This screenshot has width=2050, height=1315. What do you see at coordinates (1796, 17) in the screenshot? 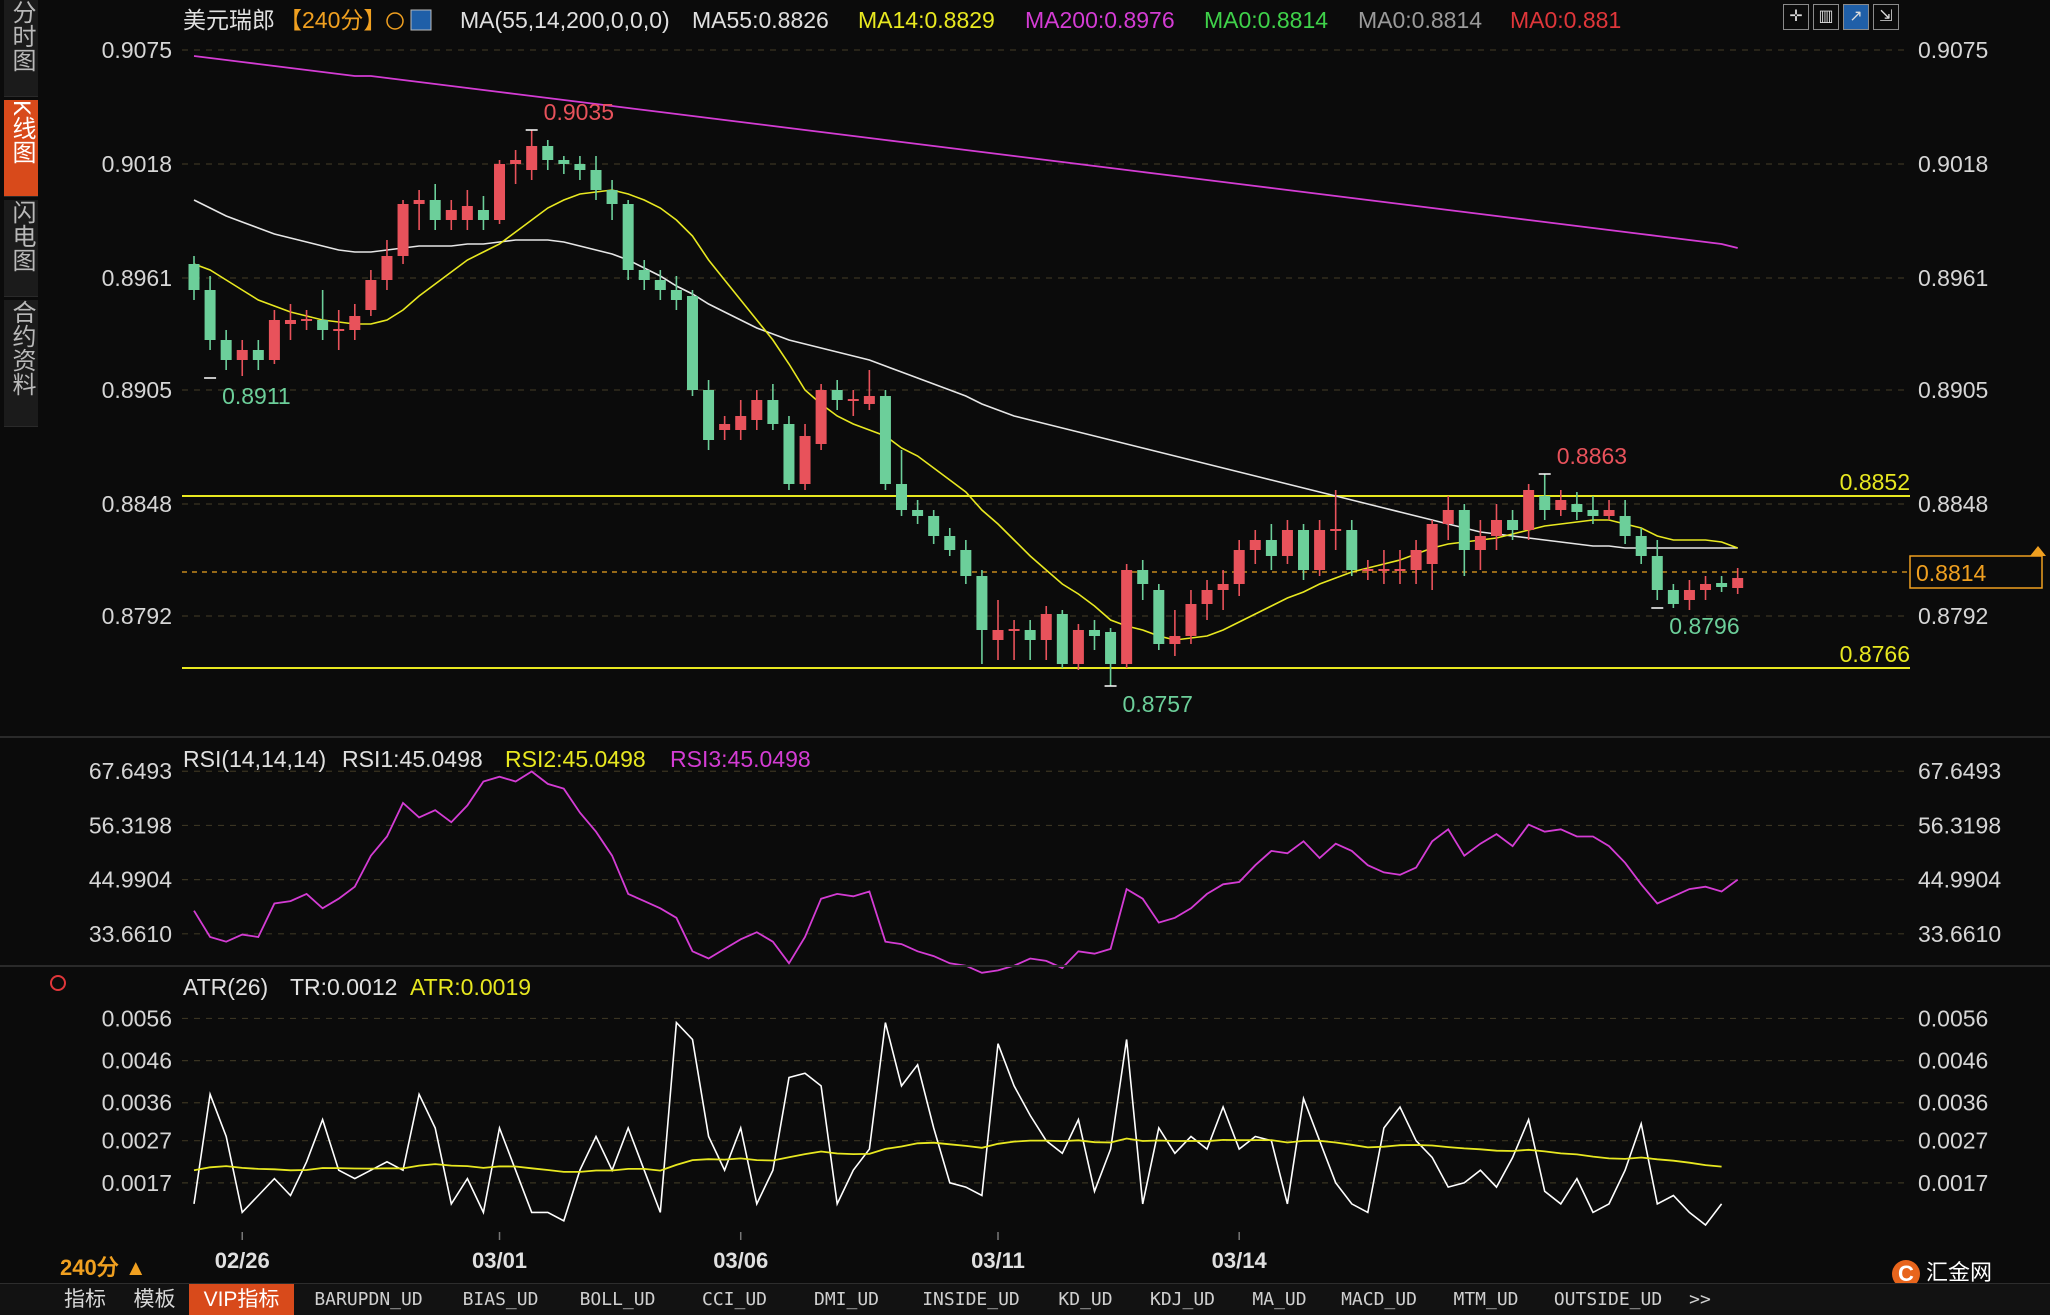
I see `crosshair-icon: ✛` at bounding box center [1796, 17].